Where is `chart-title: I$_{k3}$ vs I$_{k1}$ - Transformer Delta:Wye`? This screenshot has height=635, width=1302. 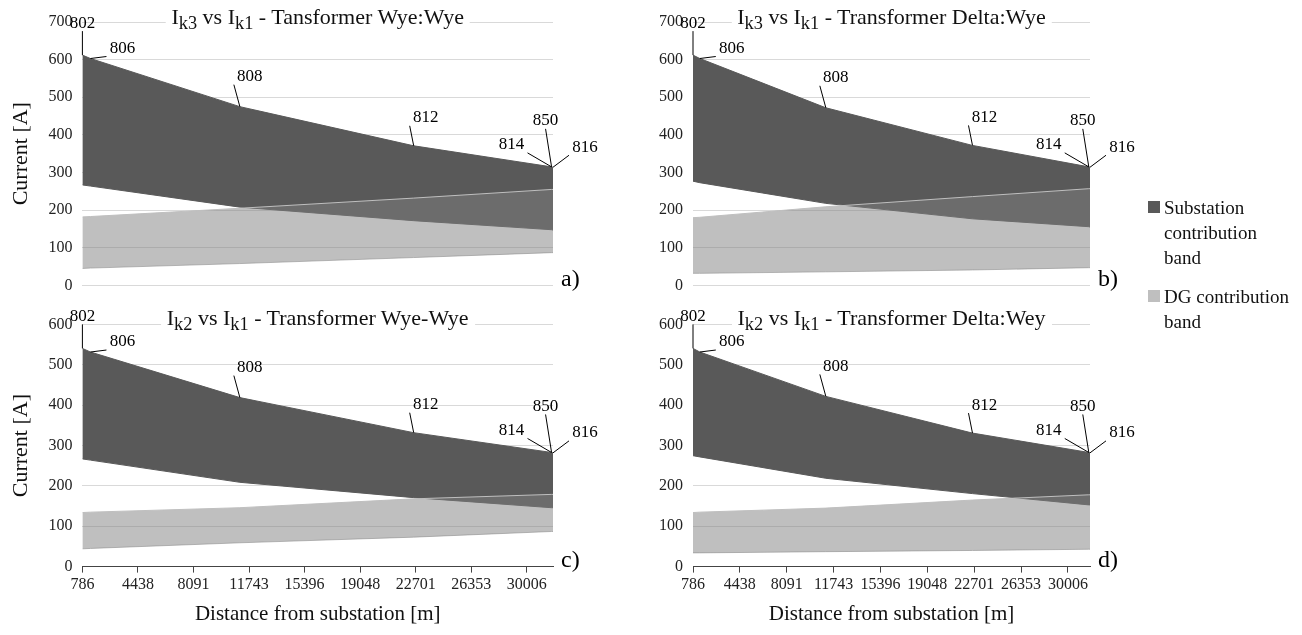 chart-title: I$_{k3}$ vs I$_{k1}$ - Transformer Delta:Wye is located at coordinates (891, 19).